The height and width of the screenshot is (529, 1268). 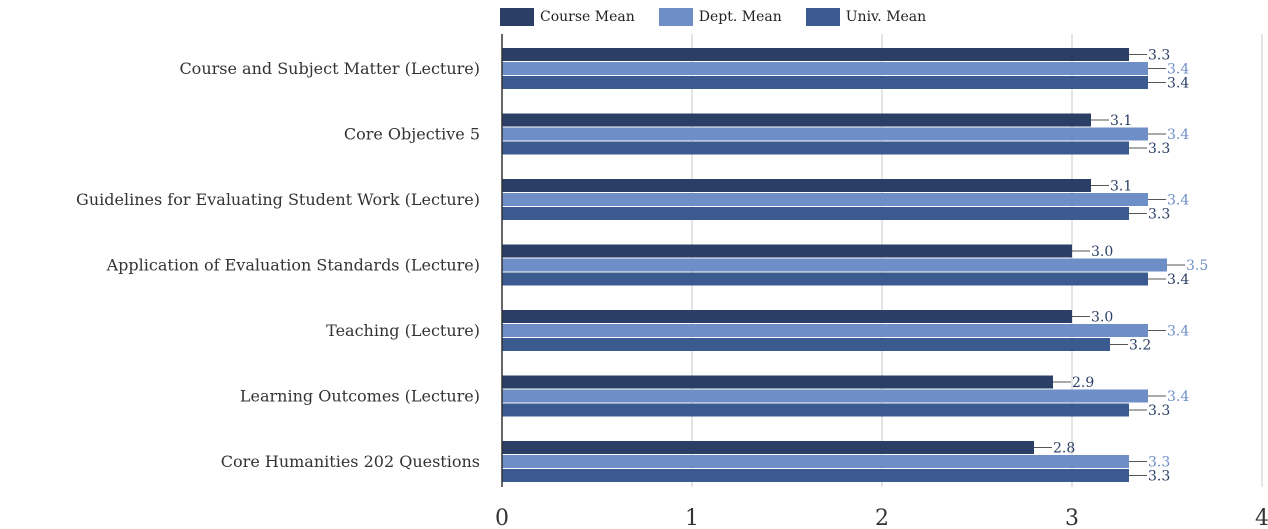 What do you see at coordinates (502, 517) in the screenshot?
I see `x-tick-label: 0` at bounding box center [502, 517].